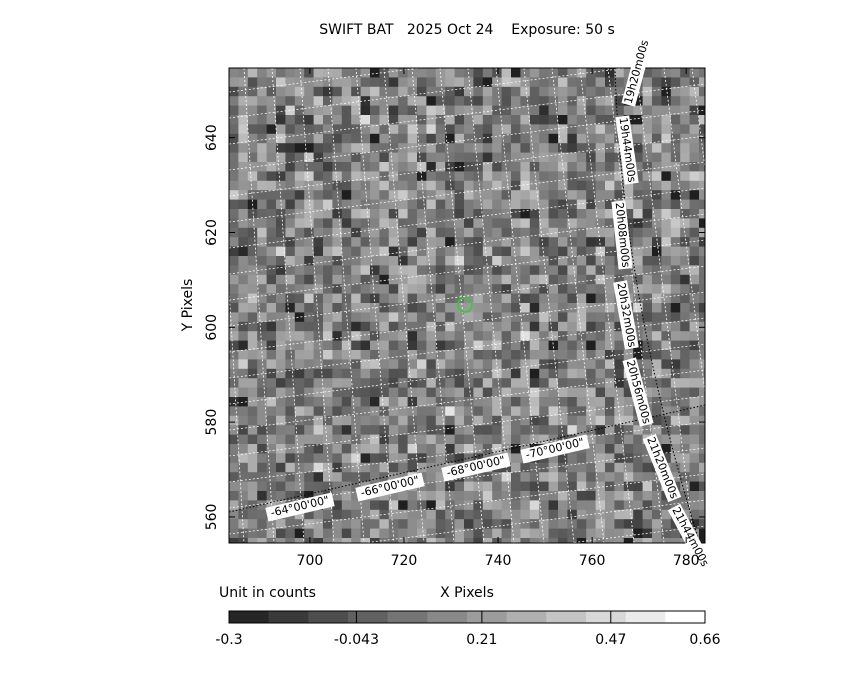 The width and height of the screenshot is (850, 680). What do you see at coordinates (610, 640) in the screenshot?
I see `colorbar-tick-label: 0.47` at bounding box center [610, 640].